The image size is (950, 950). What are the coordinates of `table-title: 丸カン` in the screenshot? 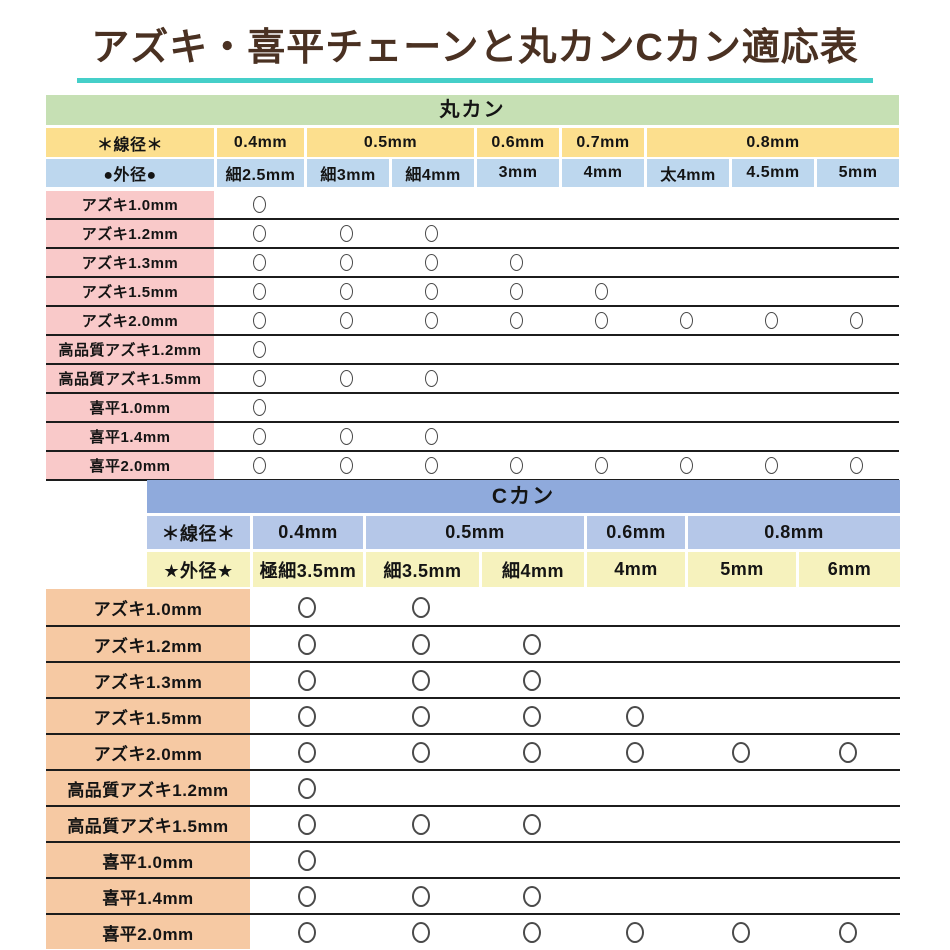 It's located at (472, 110).